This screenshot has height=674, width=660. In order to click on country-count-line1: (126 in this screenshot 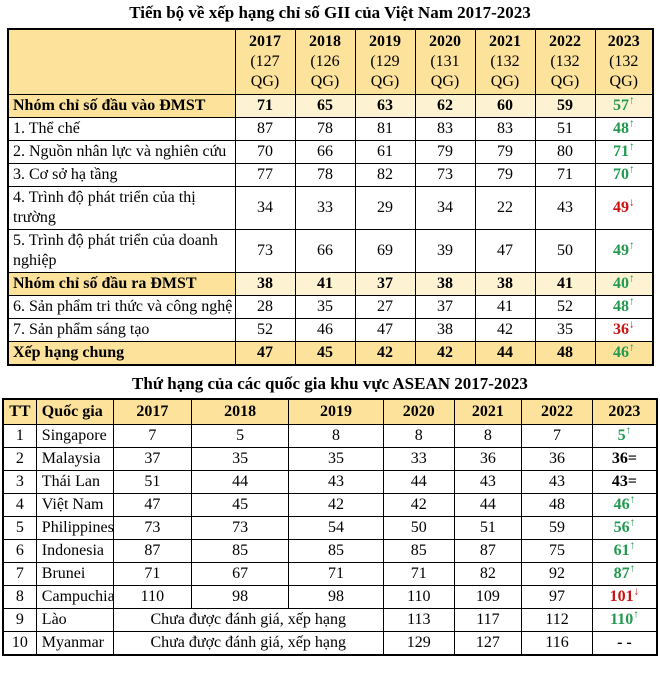, I will do `click(325, 61)`.